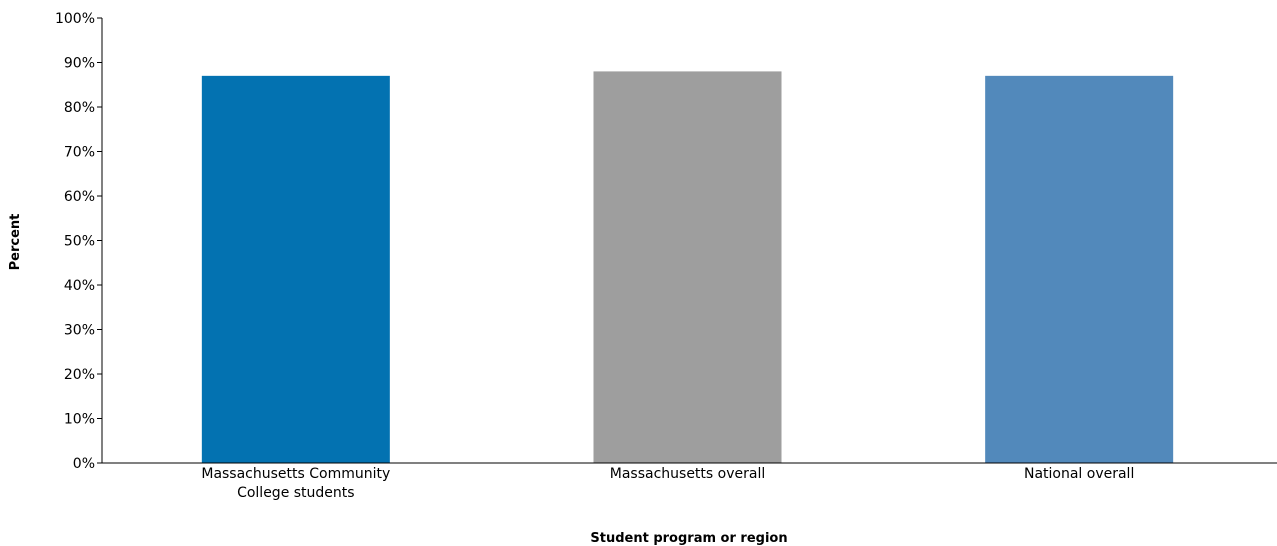  I want to click on x-category-label: Massachusetts overall, so click(687, 474).